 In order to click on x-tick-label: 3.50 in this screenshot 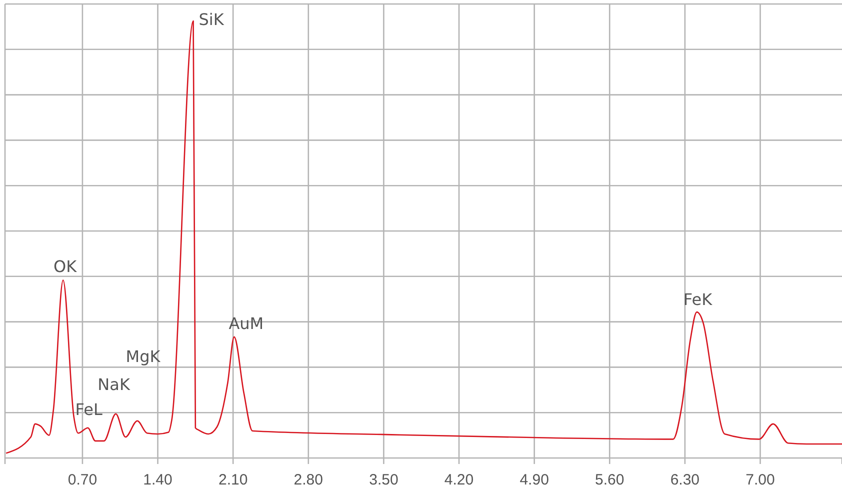, I will do `click(383, 480)`.